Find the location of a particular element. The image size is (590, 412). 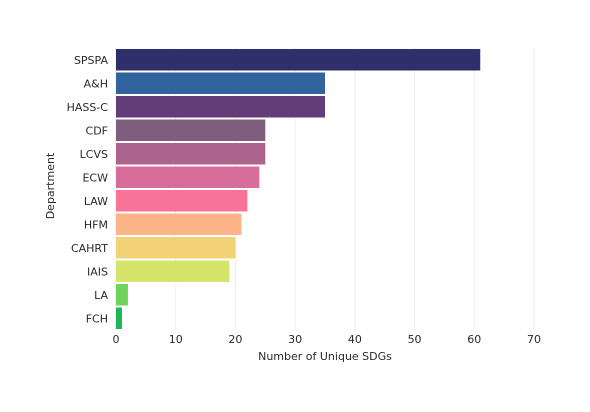

category-label: LAW is located at coordinates (96, 201).